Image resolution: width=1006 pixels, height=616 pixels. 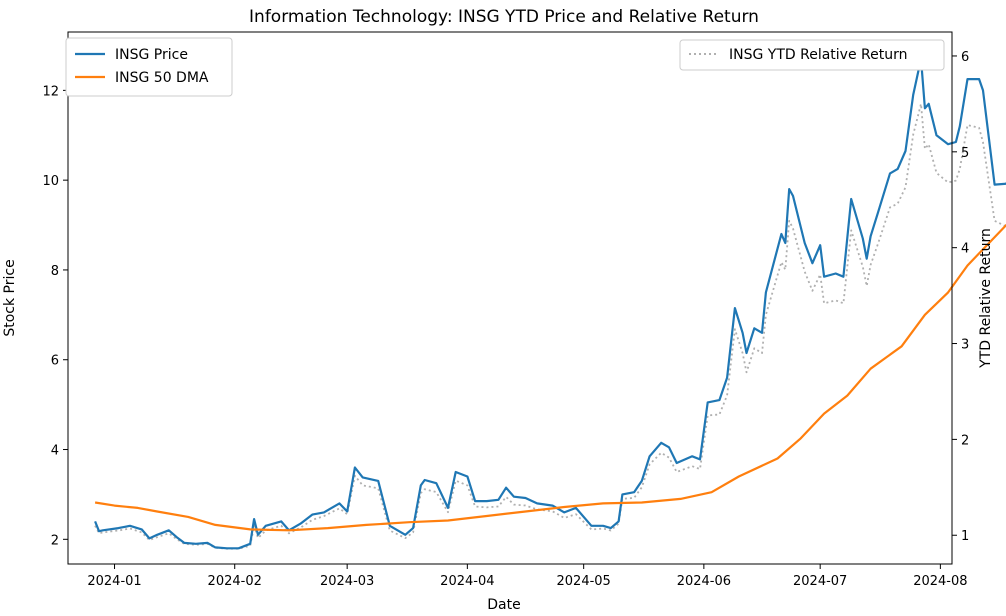 I want to click on y2-tick-label: 2, so click(x=965, y=440).